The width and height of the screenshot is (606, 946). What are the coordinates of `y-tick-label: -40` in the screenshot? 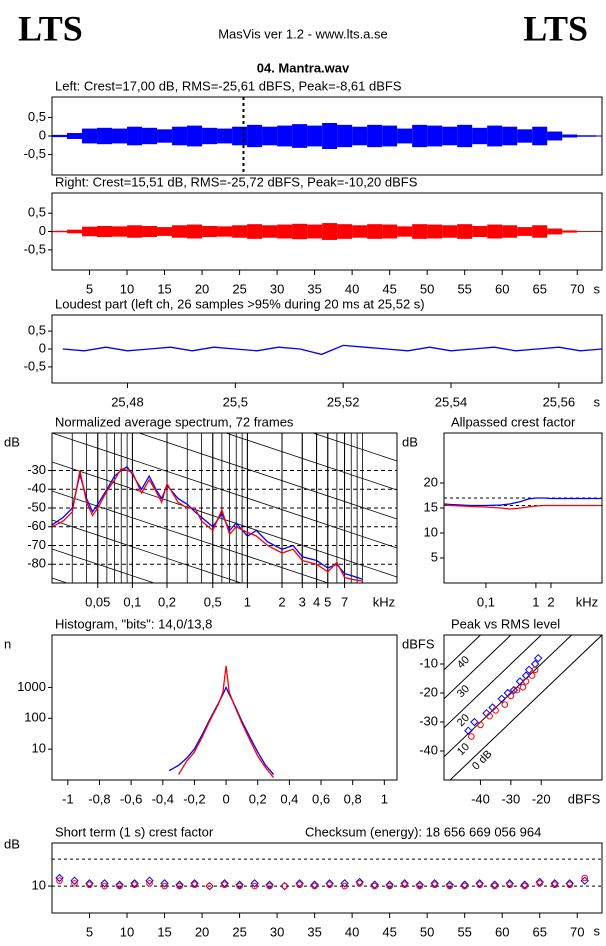 It's located at (36, 488).